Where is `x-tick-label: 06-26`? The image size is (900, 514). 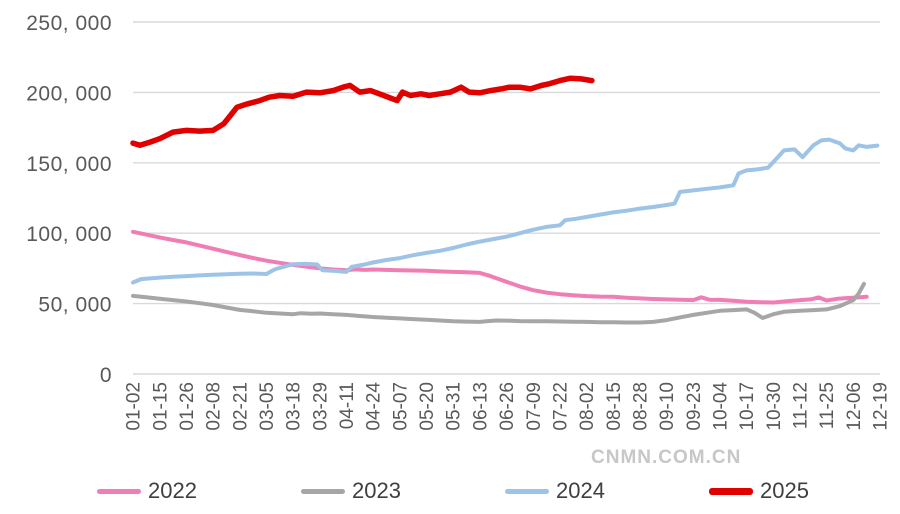 x-tick-label: 06-26 is located at coordinates (507, 406).